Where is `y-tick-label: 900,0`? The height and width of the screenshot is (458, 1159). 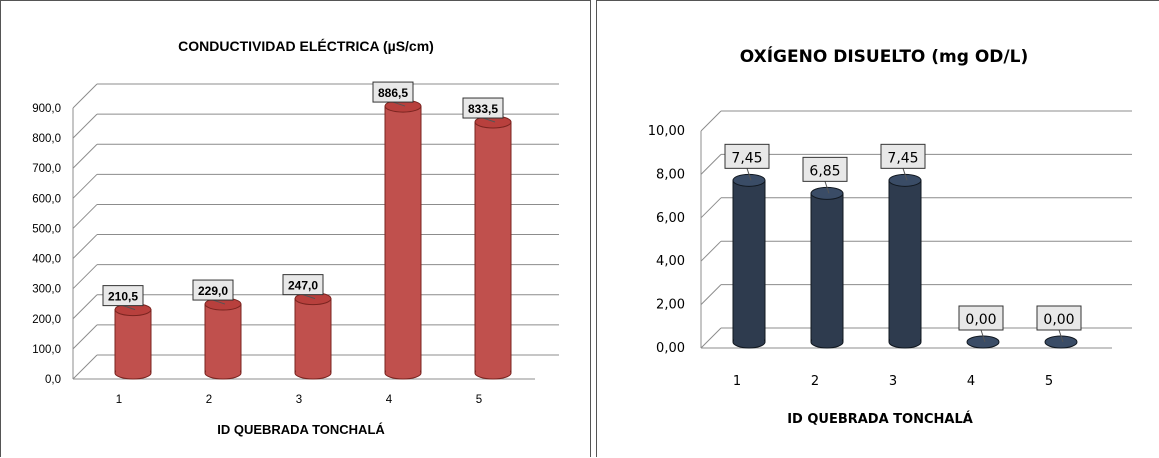
y-tick-label: 900,0 is located at coordinates (46, 109).